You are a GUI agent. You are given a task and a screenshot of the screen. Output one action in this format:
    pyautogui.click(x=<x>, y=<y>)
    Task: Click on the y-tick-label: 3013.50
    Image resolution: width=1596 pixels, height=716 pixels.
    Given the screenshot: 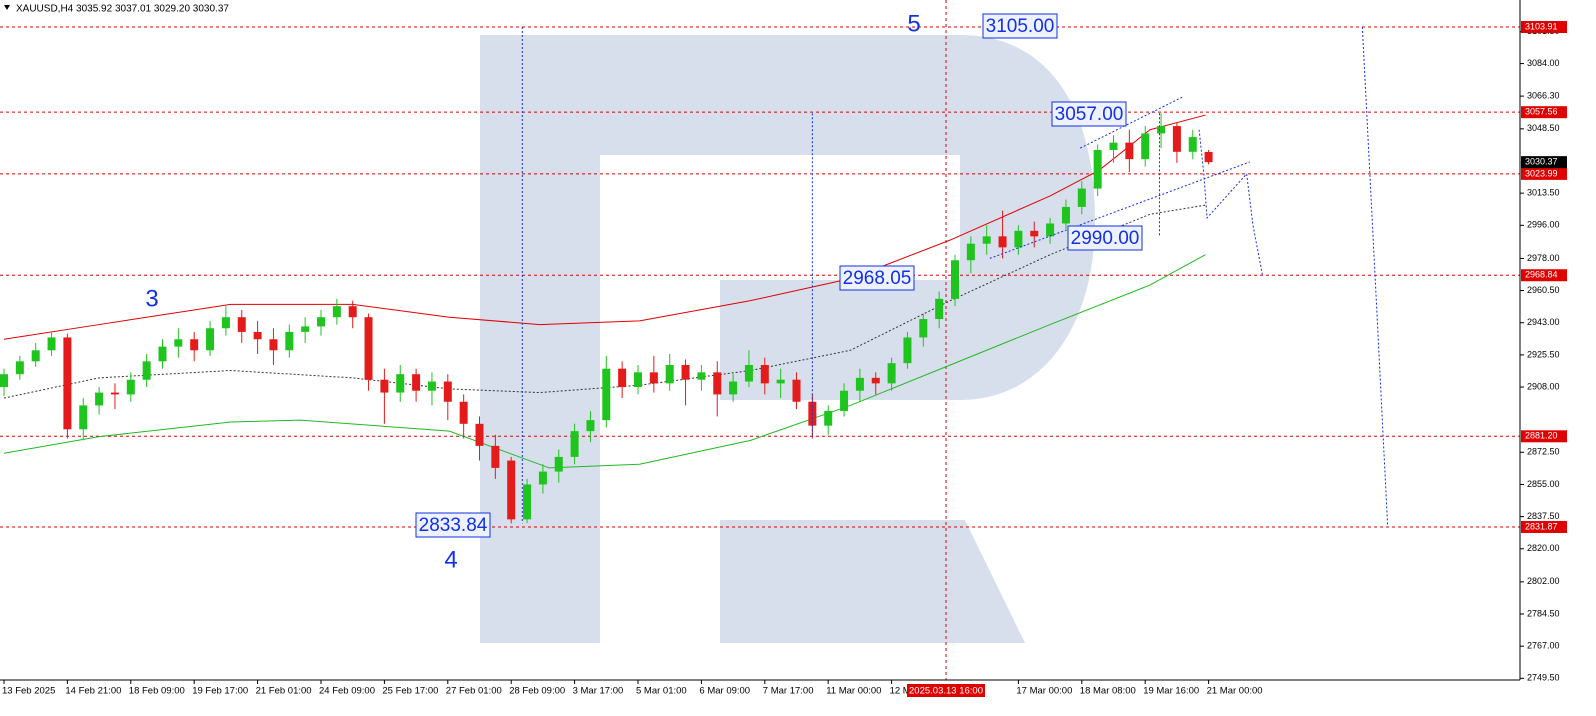 What is the action you would take?
    pyautogui.click(x=1543, y=193)
    